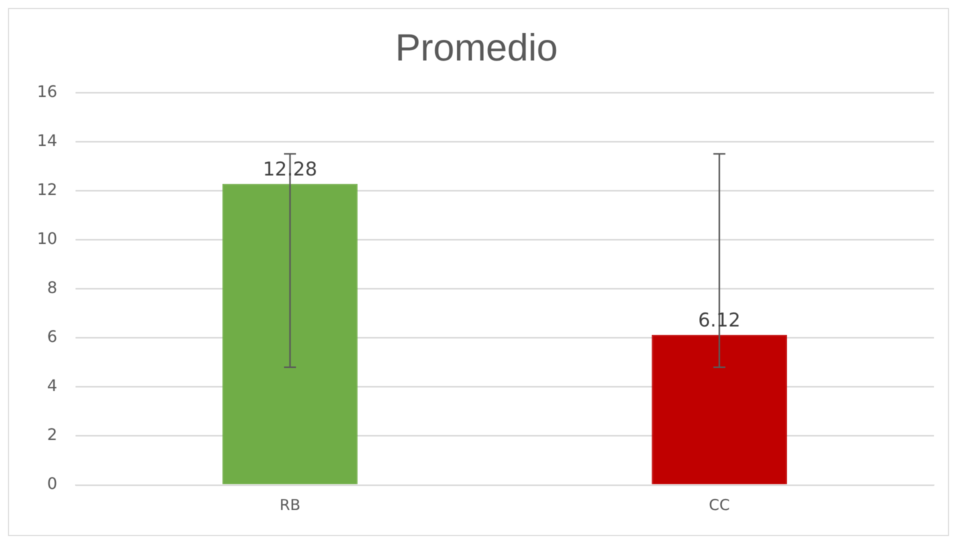  I want to click on y-tick-label: 16, so click(47, 91).